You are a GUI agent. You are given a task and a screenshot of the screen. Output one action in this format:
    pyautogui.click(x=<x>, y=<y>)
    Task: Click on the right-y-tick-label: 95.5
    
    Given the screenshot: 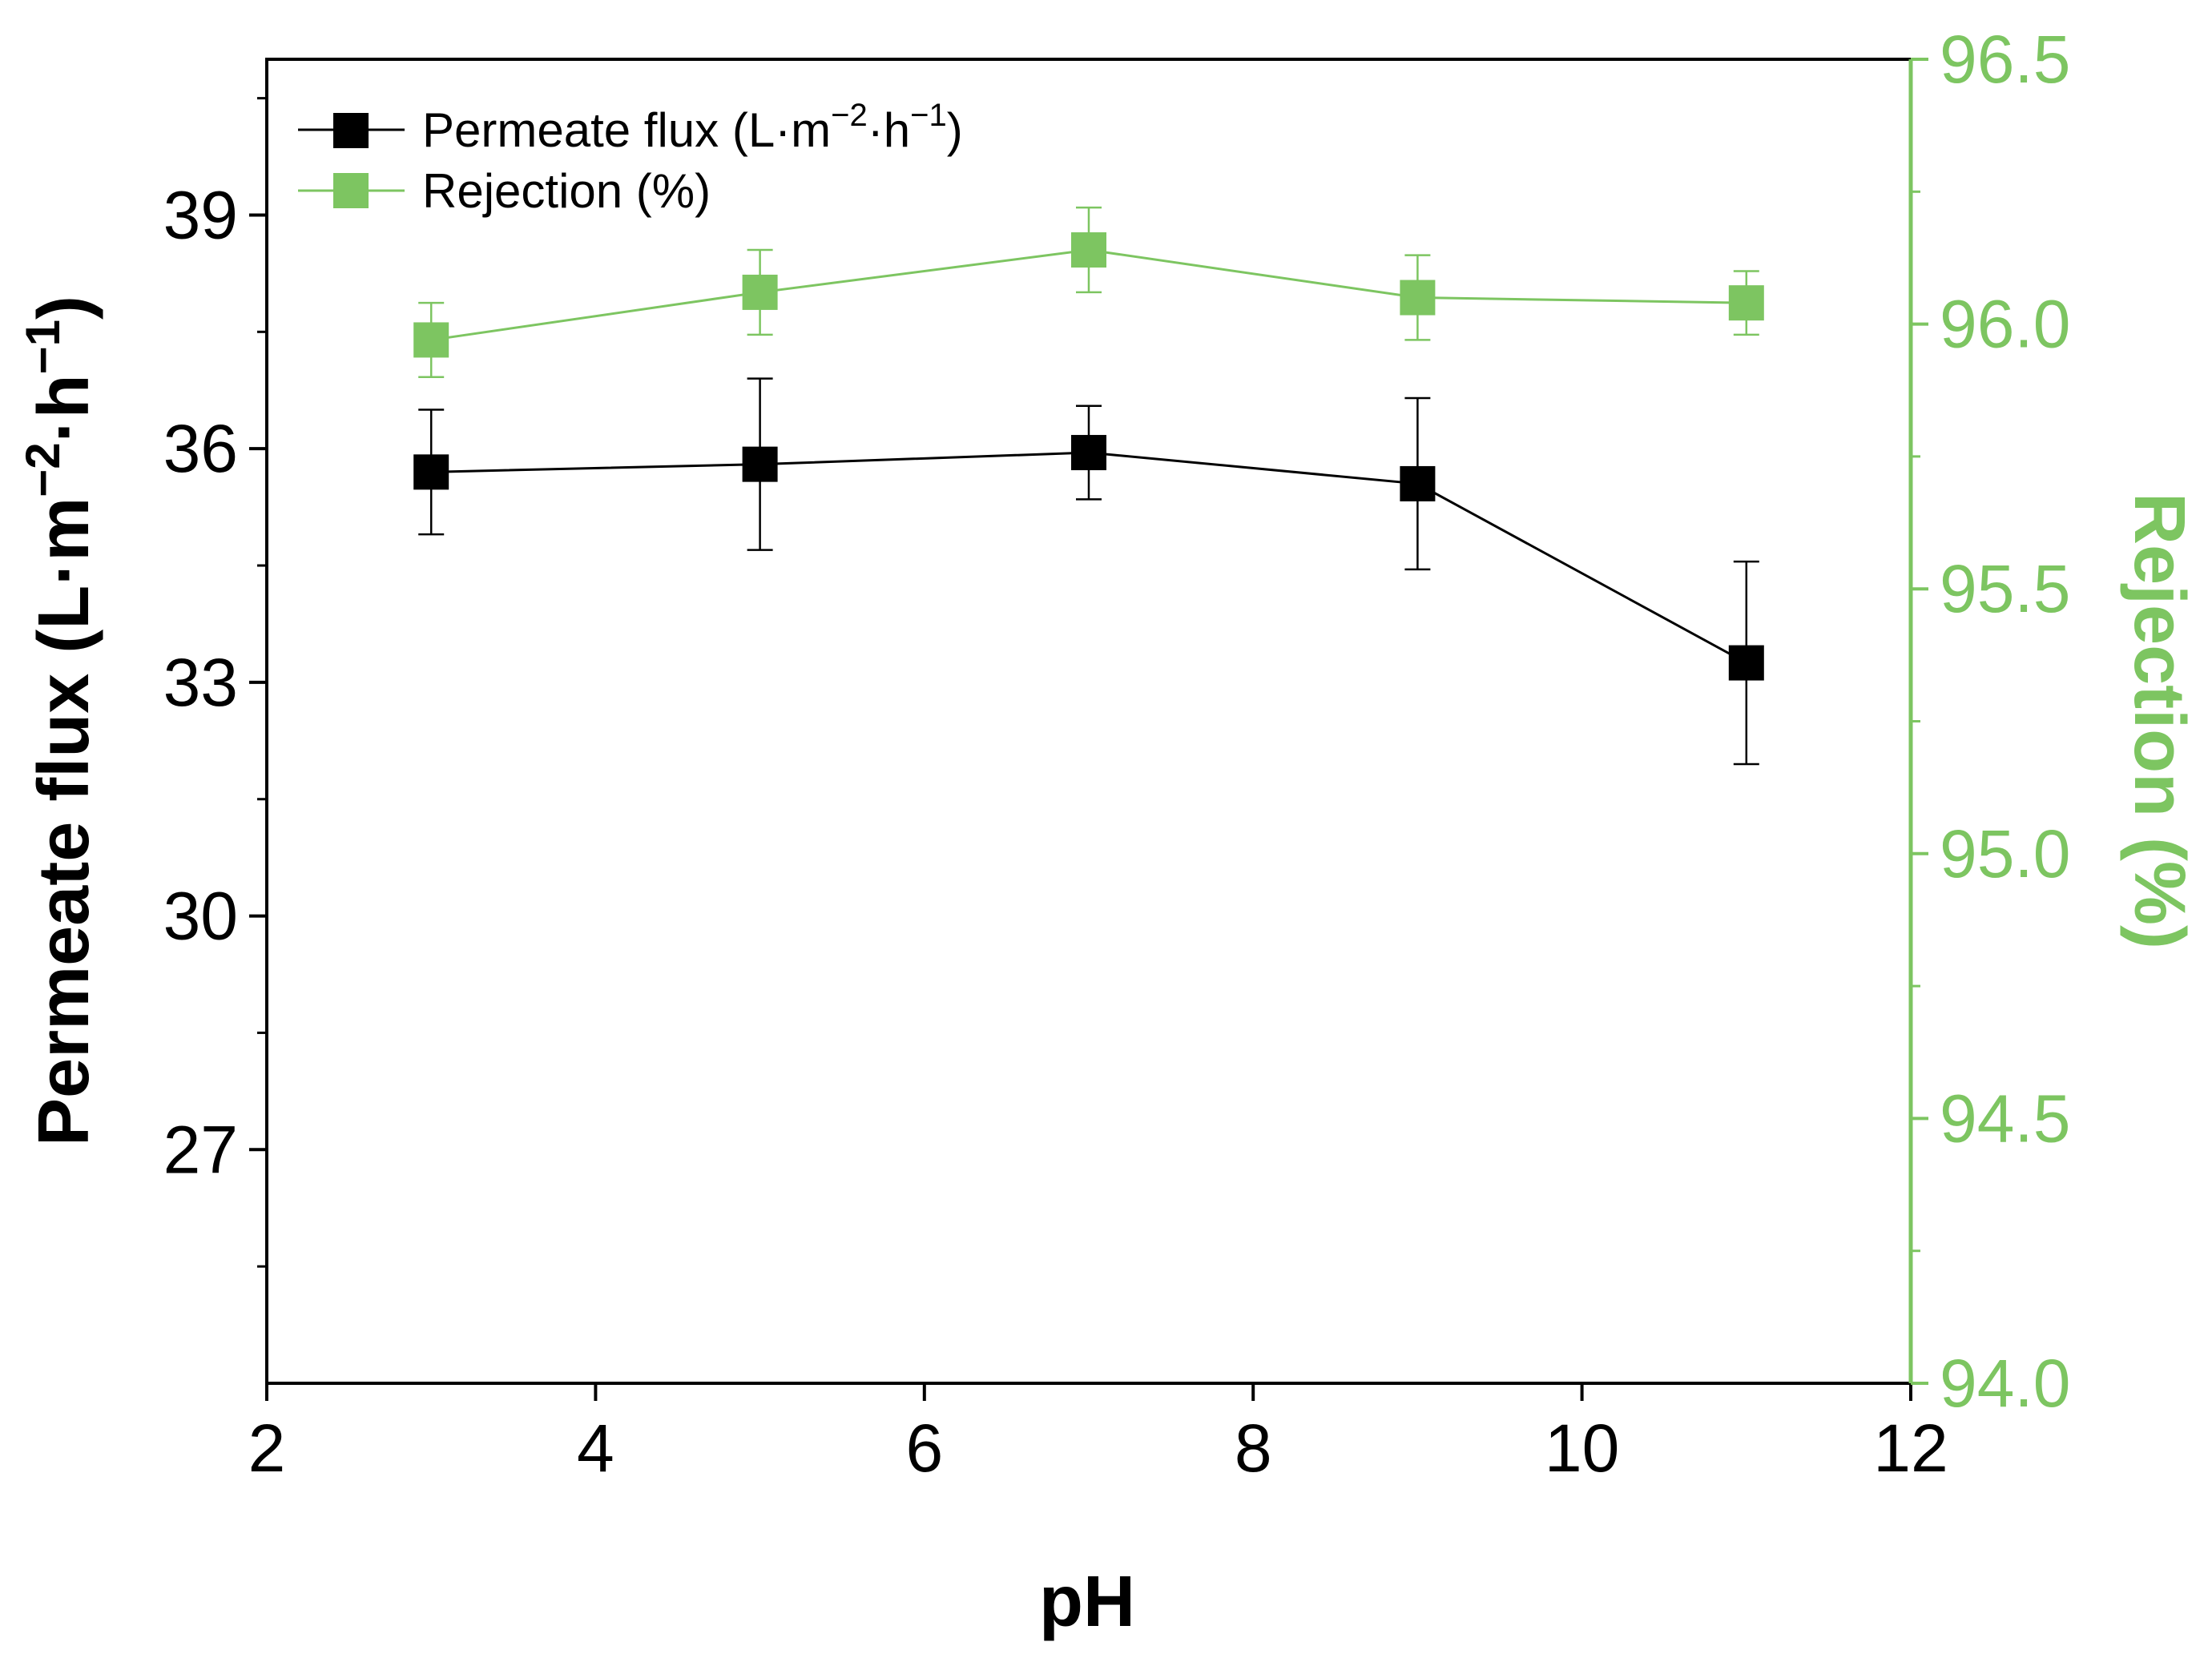 What is the action you would take?
    pyautogui.click(x=2005, y=588)
    